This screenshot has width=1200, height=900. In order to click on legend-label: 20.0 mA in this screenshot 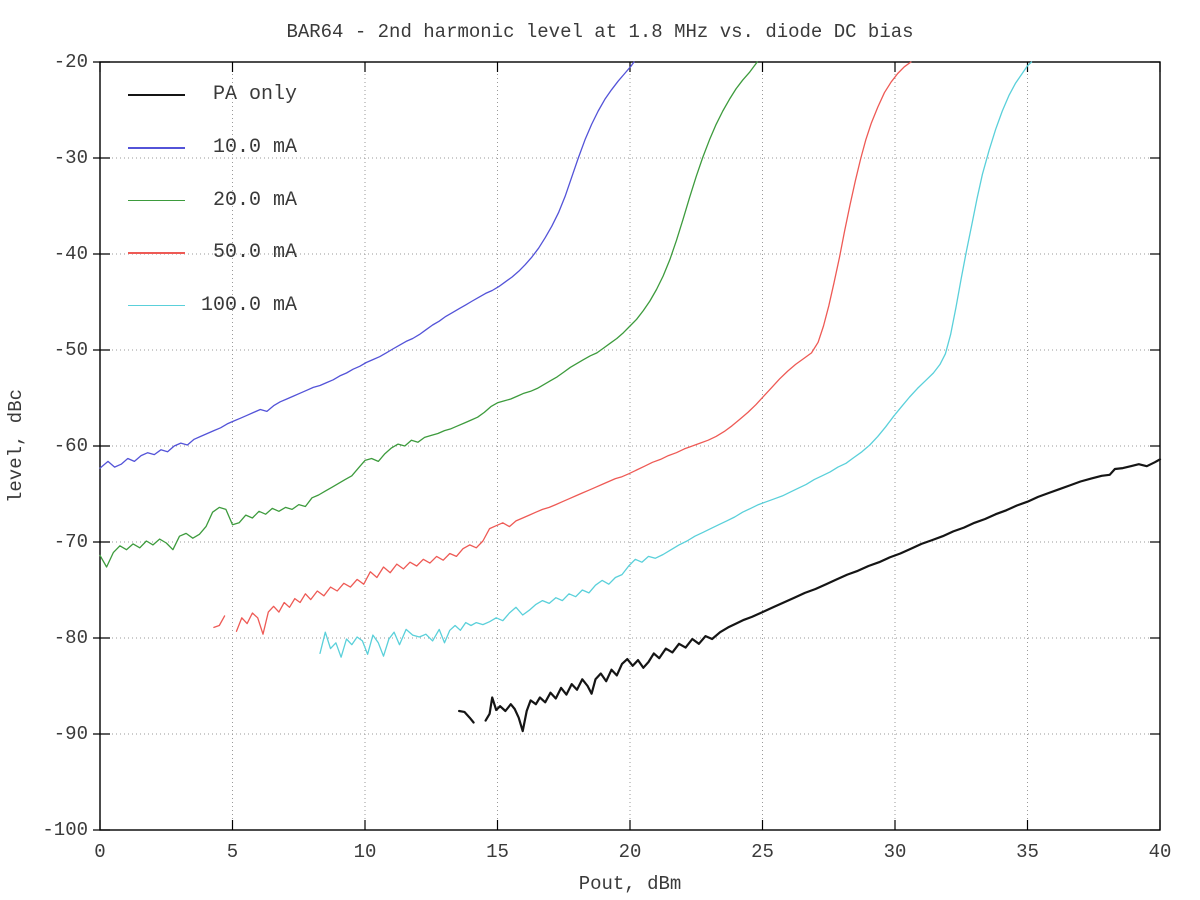, I will do `click(254, 200)`.